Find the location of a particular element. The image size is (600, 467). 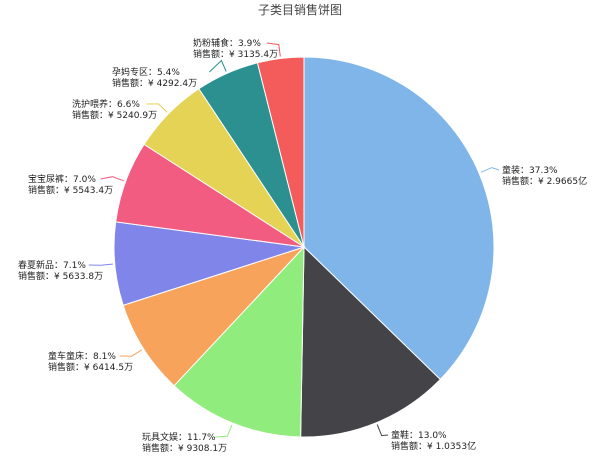

slice-label-value-4: 销售额：¥ 5633.8万 is located at coordinates (60, 276).